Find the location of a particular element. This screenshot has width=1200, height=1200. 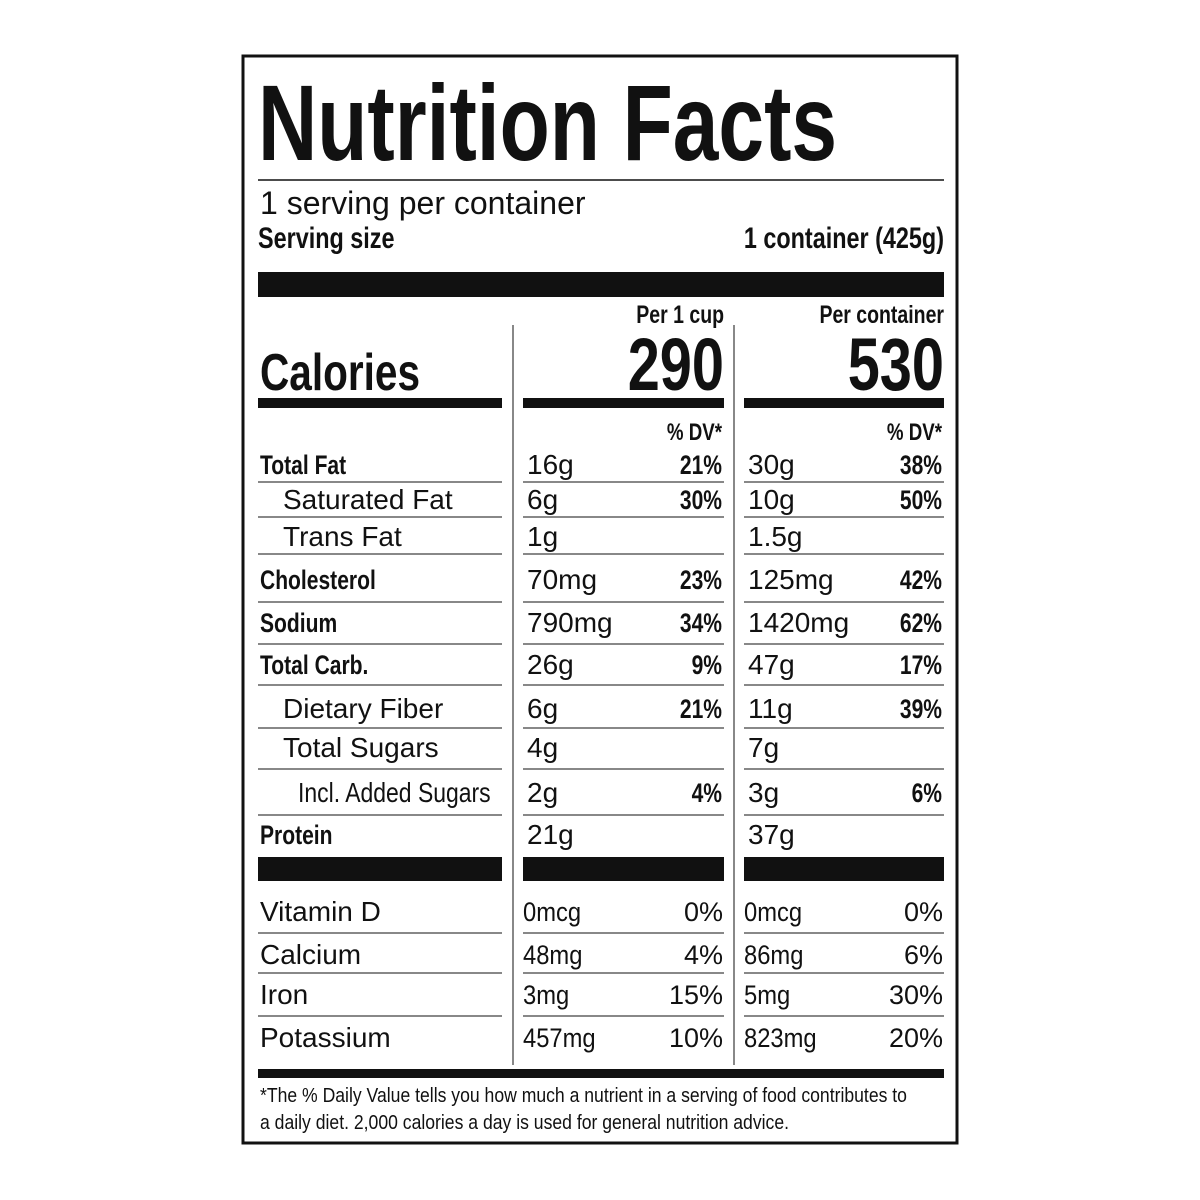

nutrient-amount: 30g is located at coordinates (771, 464).